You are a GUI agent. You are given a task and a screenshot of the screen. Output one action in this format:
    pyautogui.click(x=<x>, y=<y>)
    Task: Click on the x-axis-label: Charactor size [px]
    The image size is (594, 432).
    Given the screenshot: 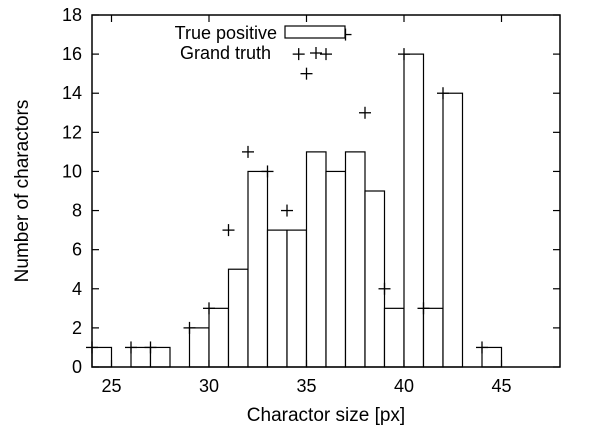 What is the action you would take?
    pyautogui.click(x=326, y=415)
    